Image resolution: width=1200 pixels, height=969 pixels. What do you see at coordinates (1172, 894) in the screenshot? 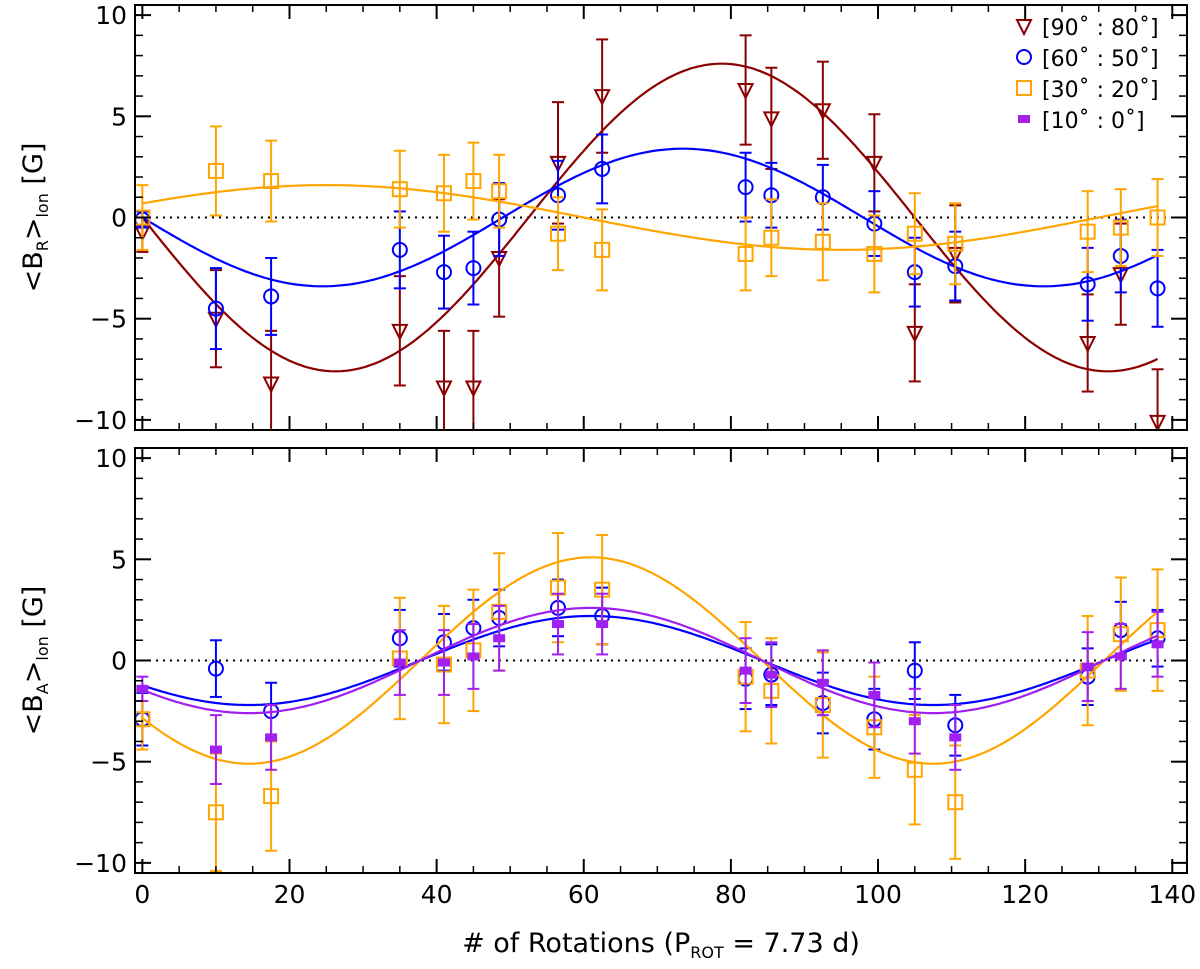
I see `x-tick-label: 140` at bounding box center [1172, 894].